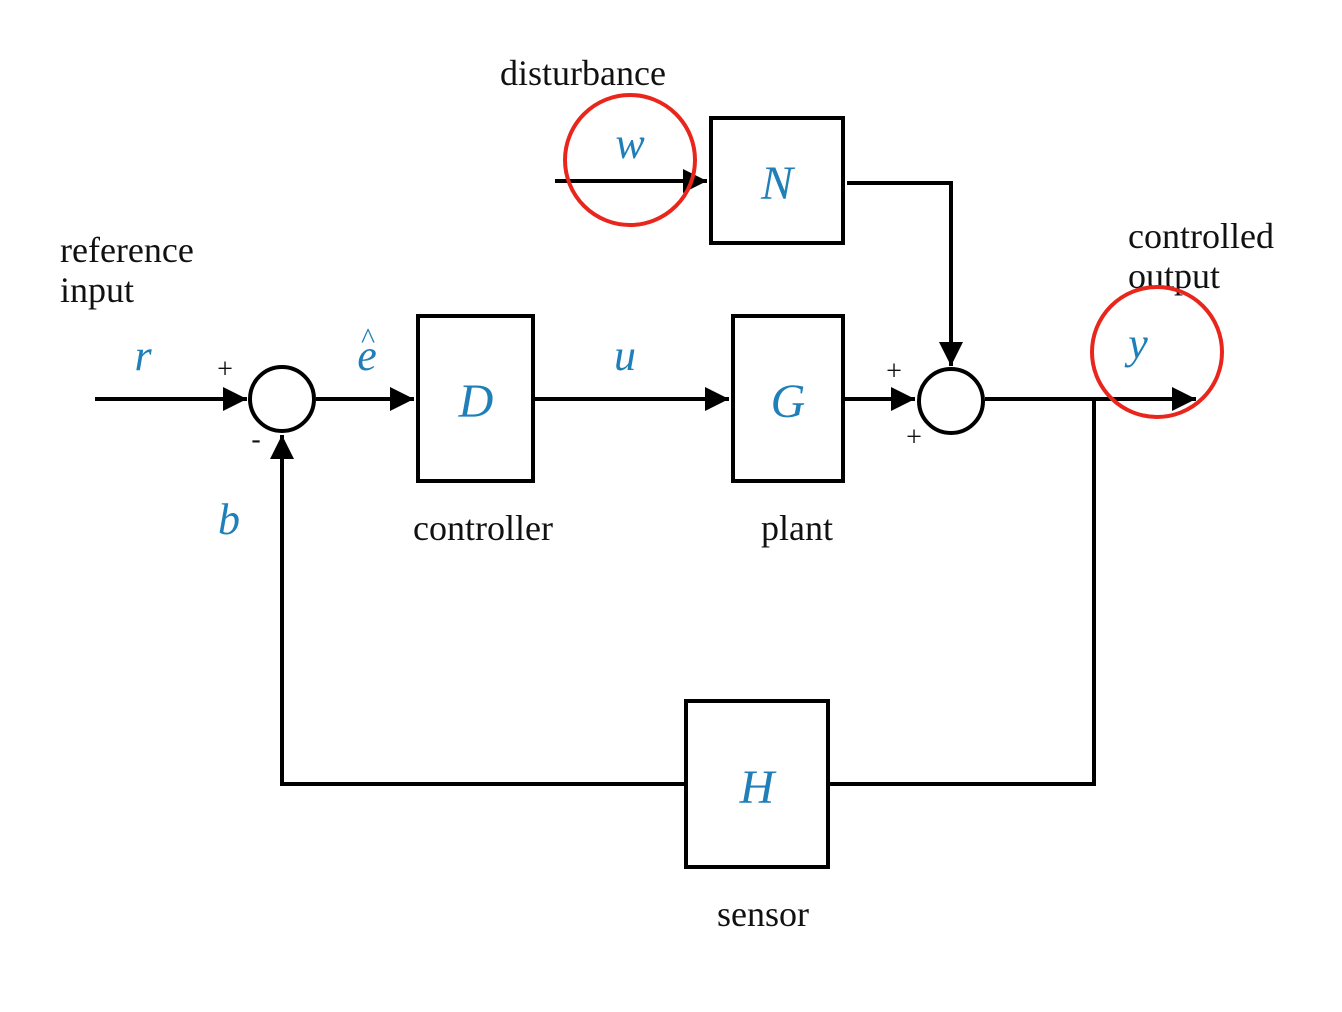 The image size is (1342, 1012). What do you see at coordinates (778, 183) in the screenshot?
I see `disturbance-block-symbol: N` at bounding box center [778, 183].